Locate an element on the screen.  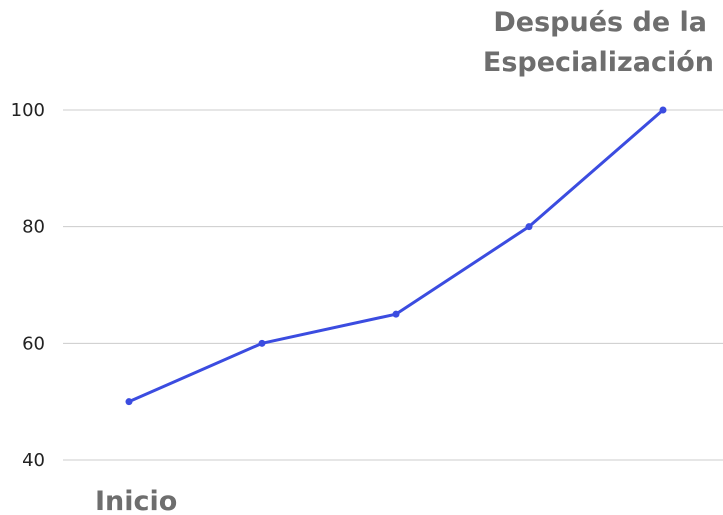
y-axis-ticks: 40 60 80 100 is located at coordinates (28, 285).